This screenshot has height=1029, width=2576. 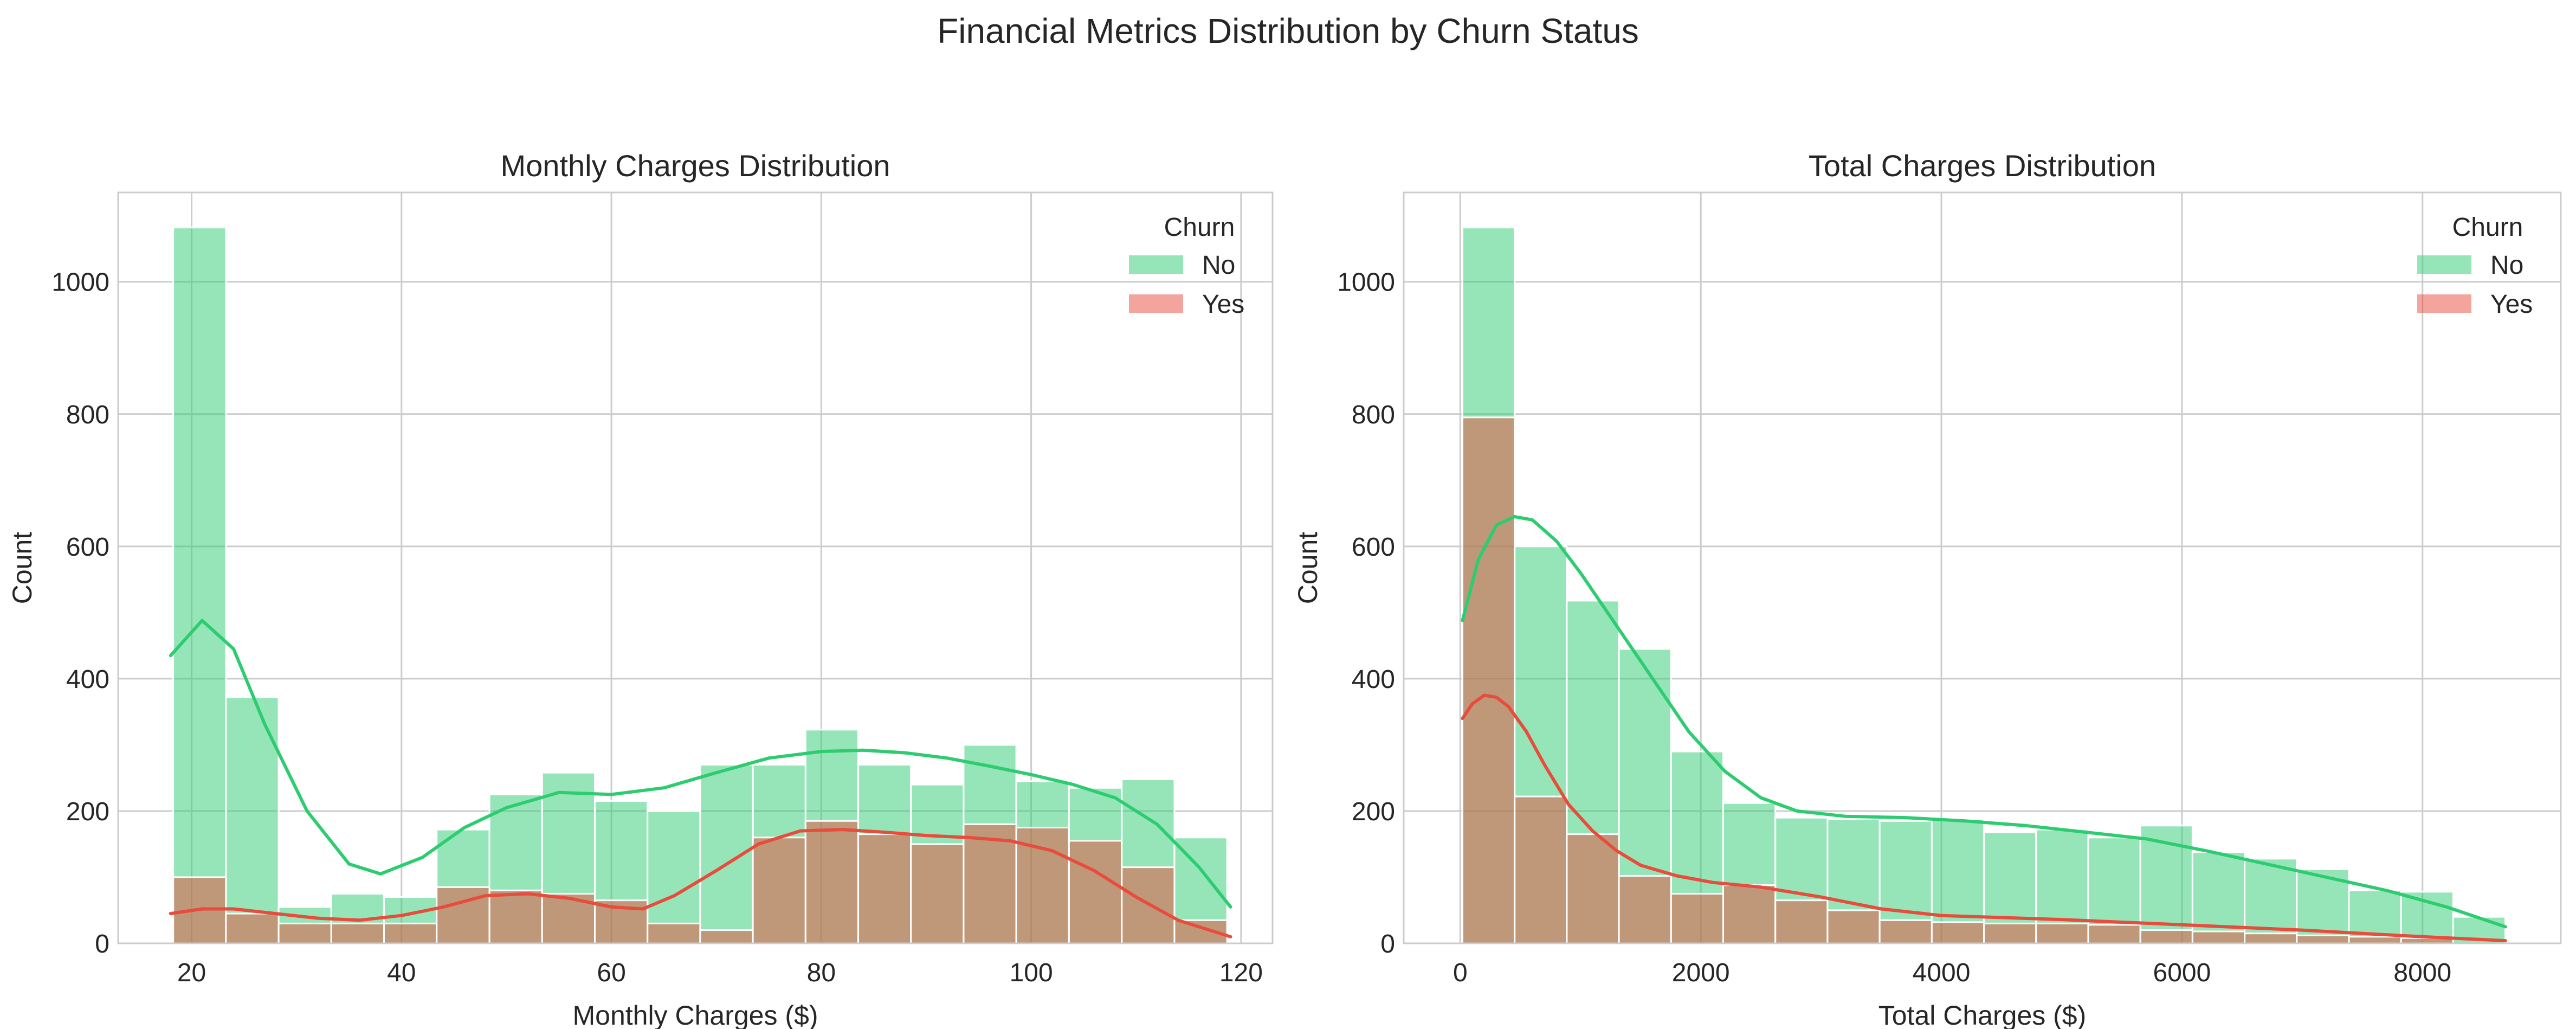 I want to click on x-tick-label: 40, so click(x=401, y=973).